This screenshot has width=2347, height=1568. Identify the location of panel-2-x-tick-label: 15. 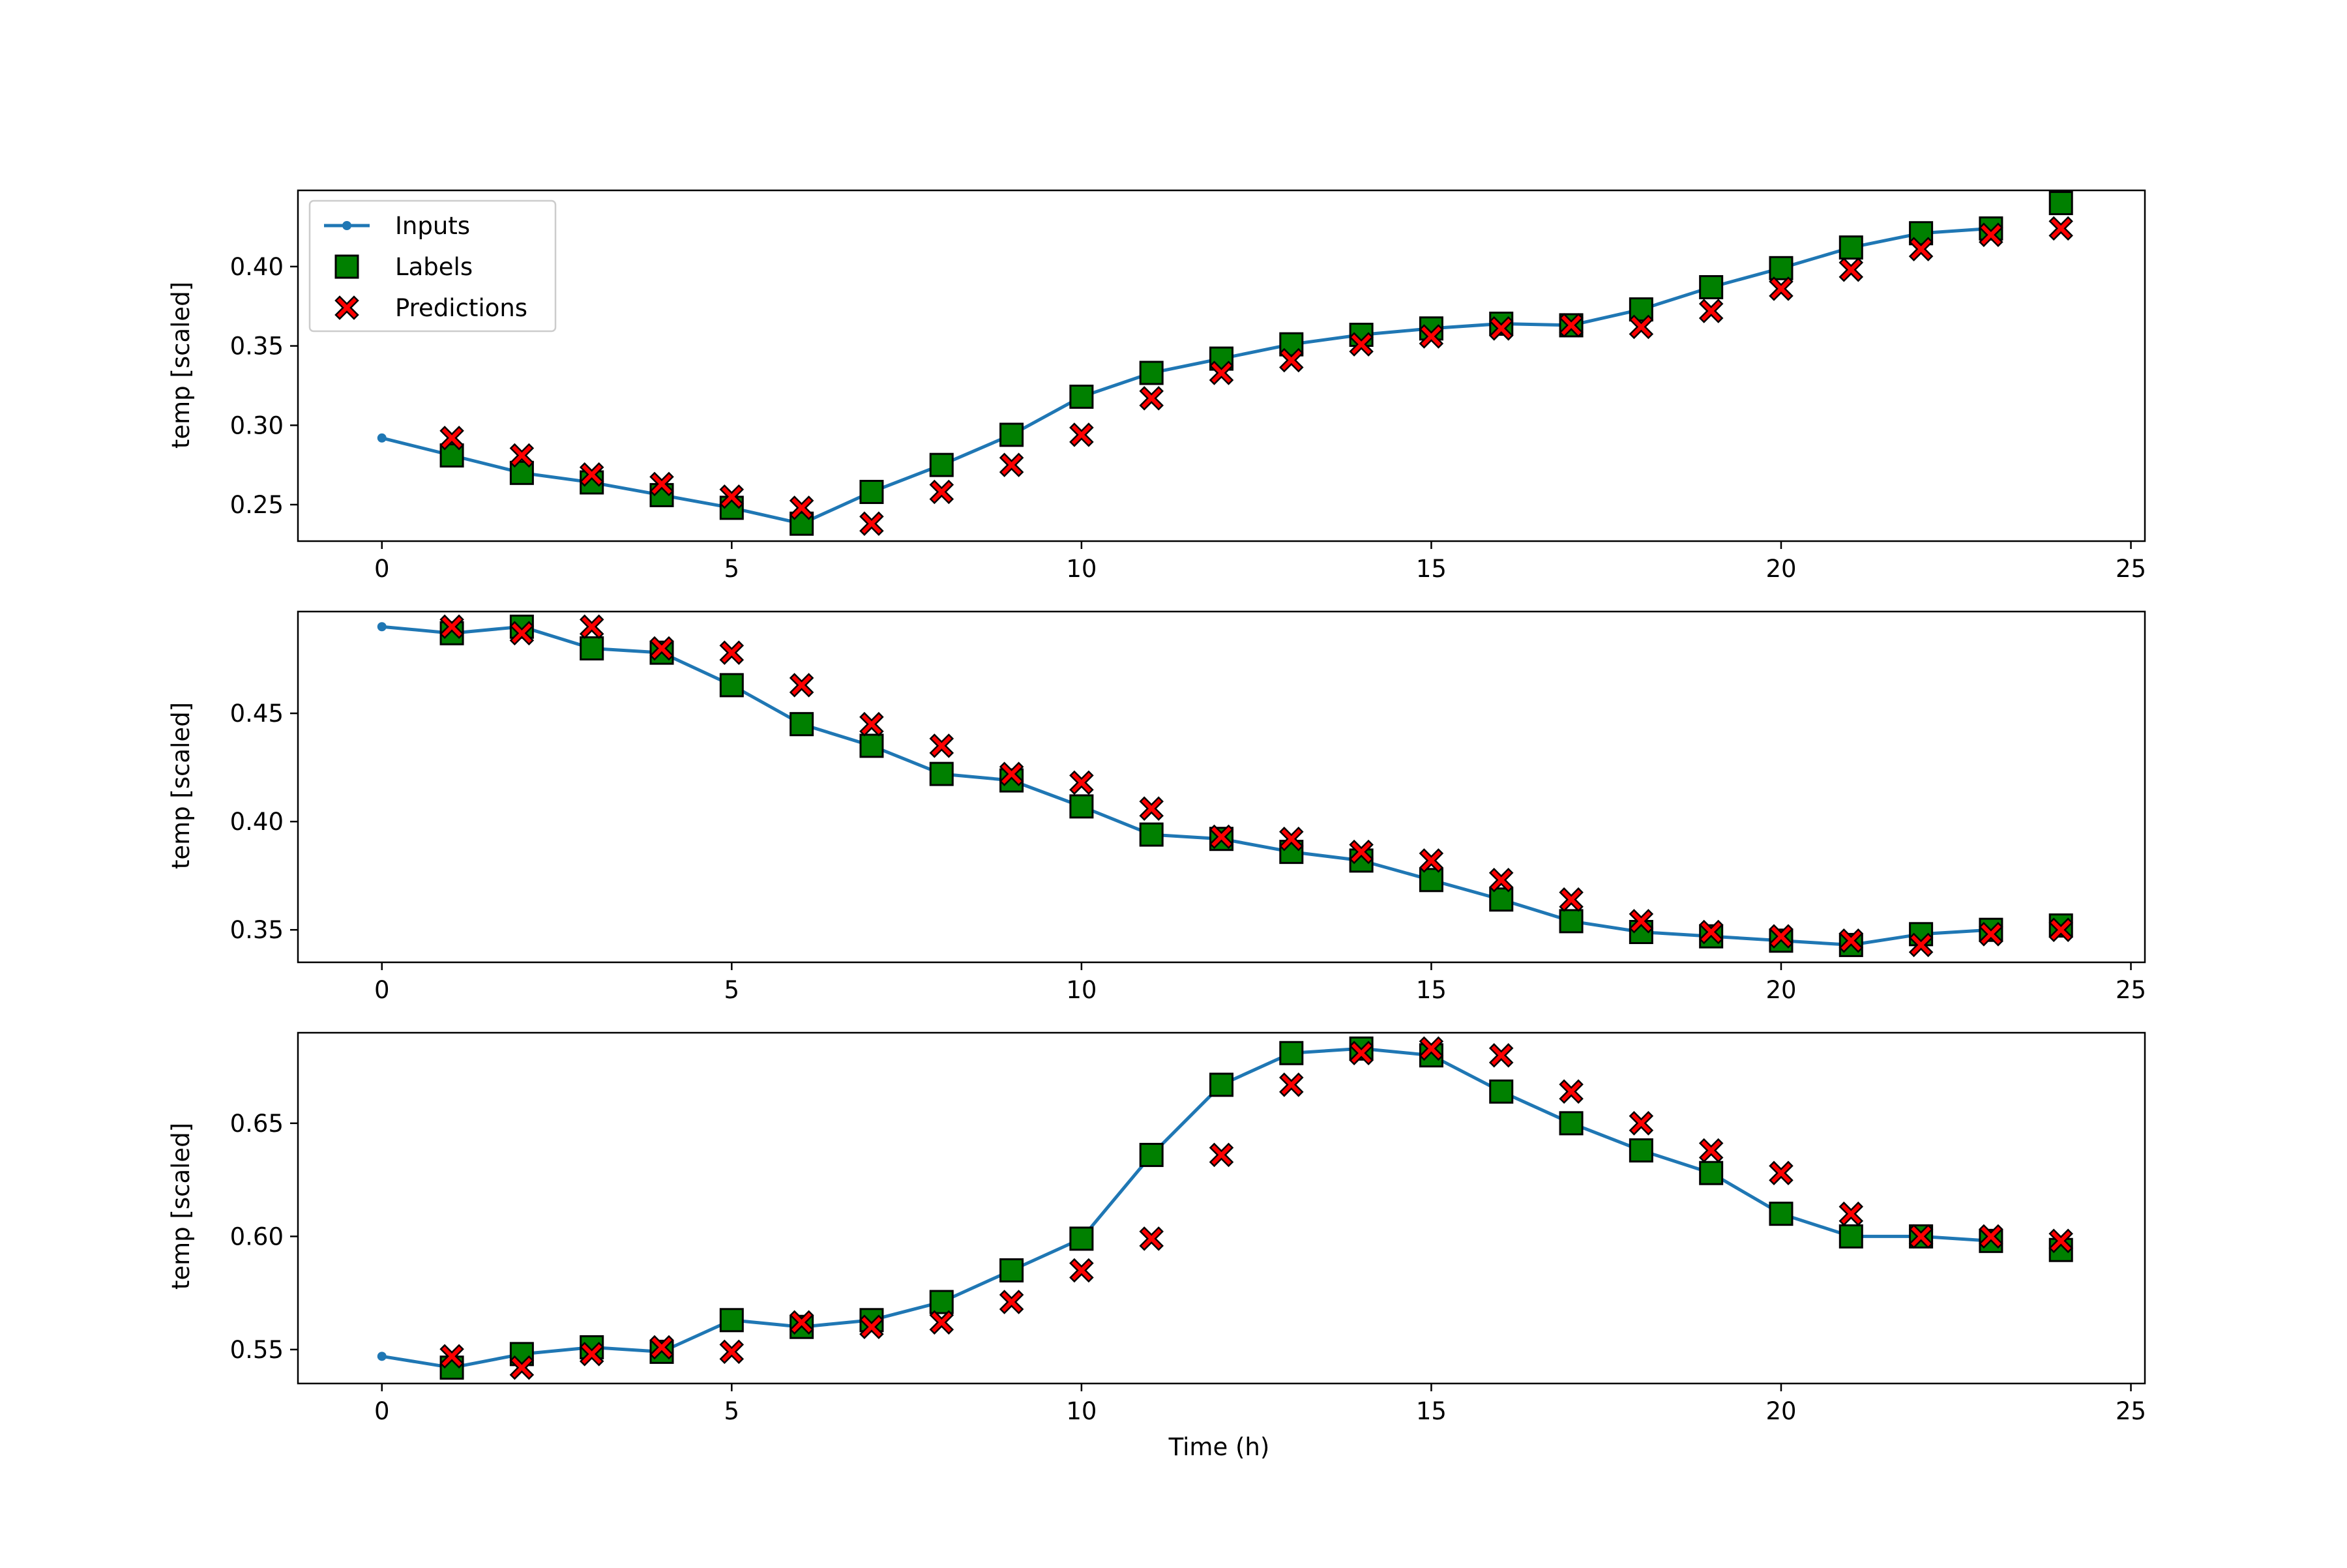
(1431, 990).